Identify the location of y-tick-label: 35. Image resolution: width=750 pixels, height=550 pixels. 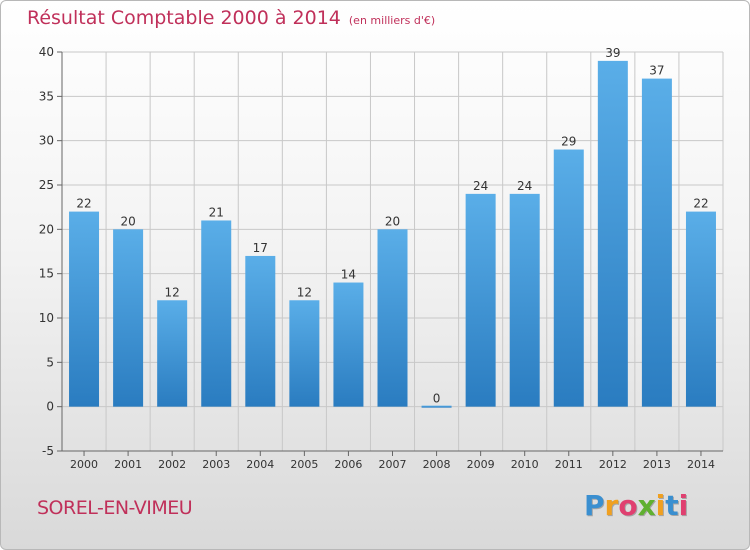
(46, 96).